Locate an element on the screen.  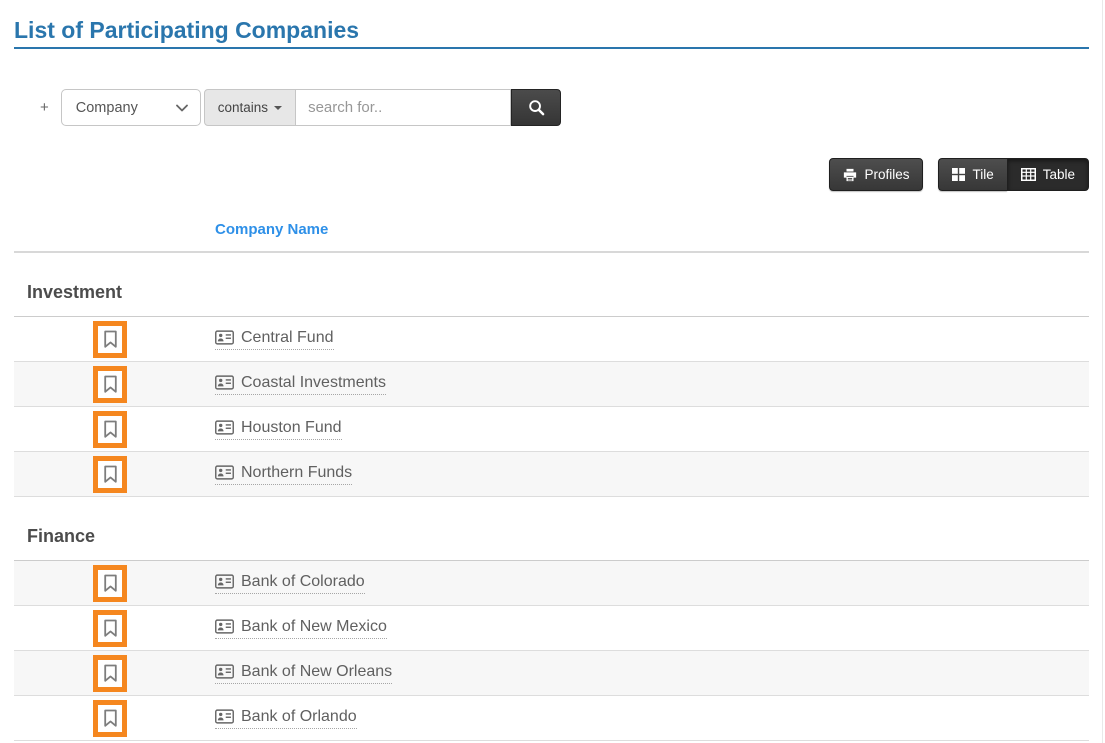
operator-dropdown: contains is located at coordinates (250, 107).